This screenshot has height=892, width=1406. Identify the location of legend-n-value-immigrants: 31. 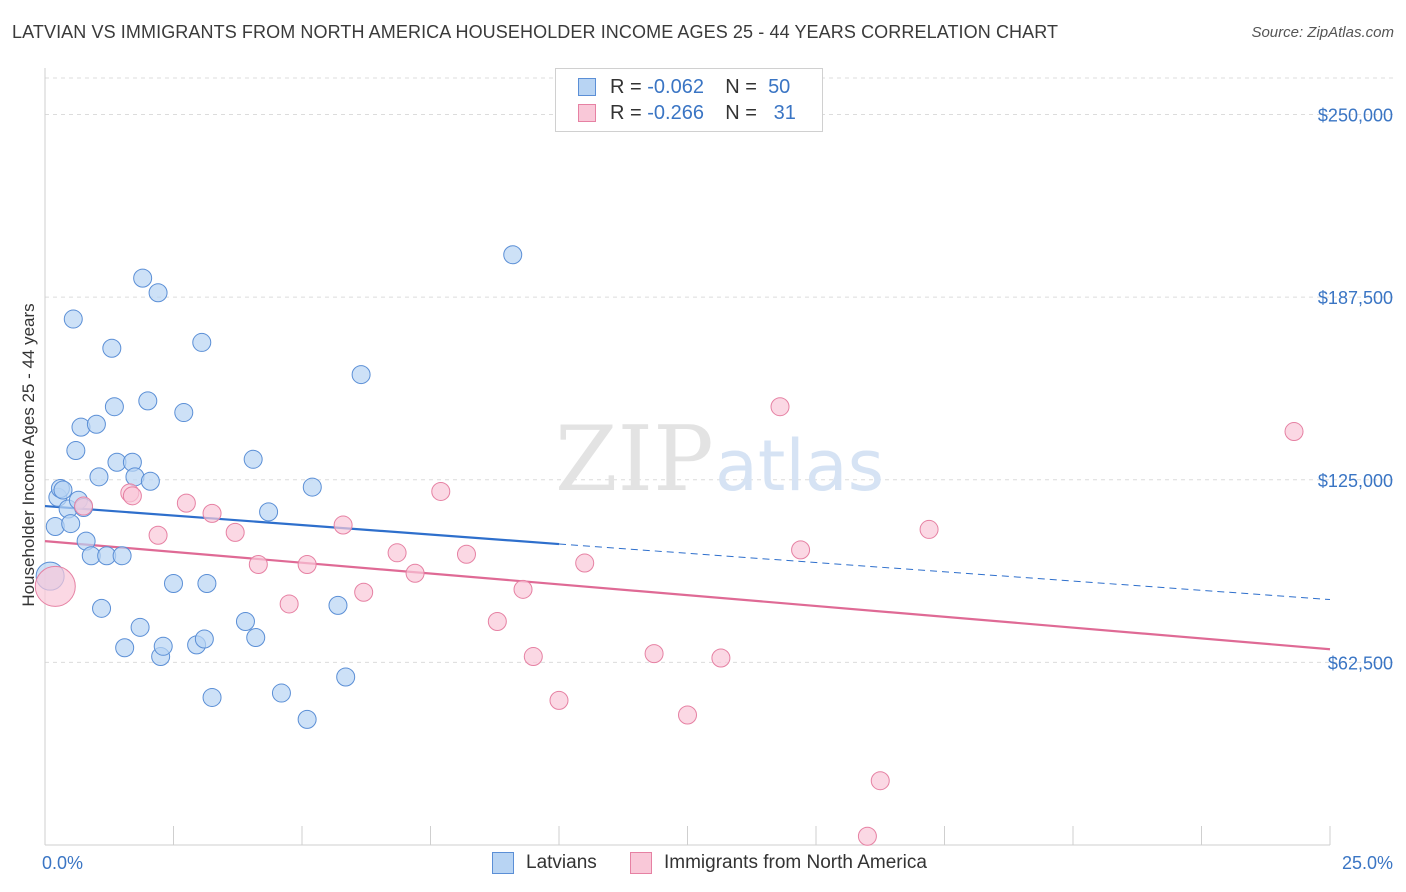
(784, 112).